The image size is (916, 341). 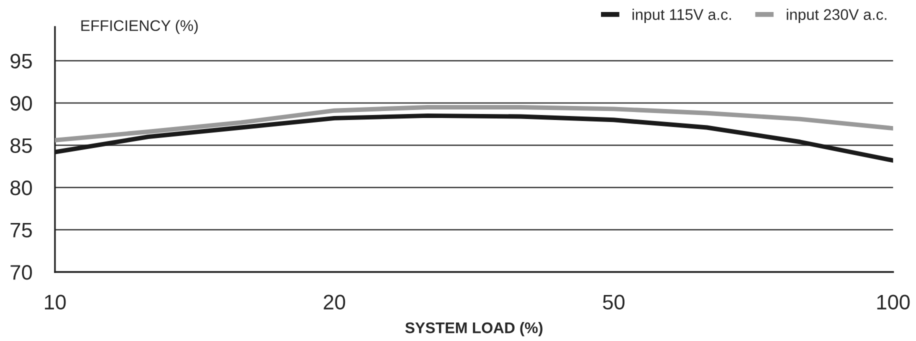 I want to click on y-tick-label: 70, so click(x=21, y=272).